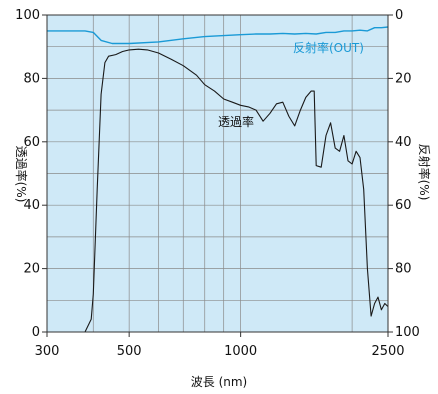 The width and height of the screenshot is (438, 394). What do you see at coordinates (403, 78) in the screenshot?
I see `y-right-tick-label: 20` at bounding box center [403, 78].